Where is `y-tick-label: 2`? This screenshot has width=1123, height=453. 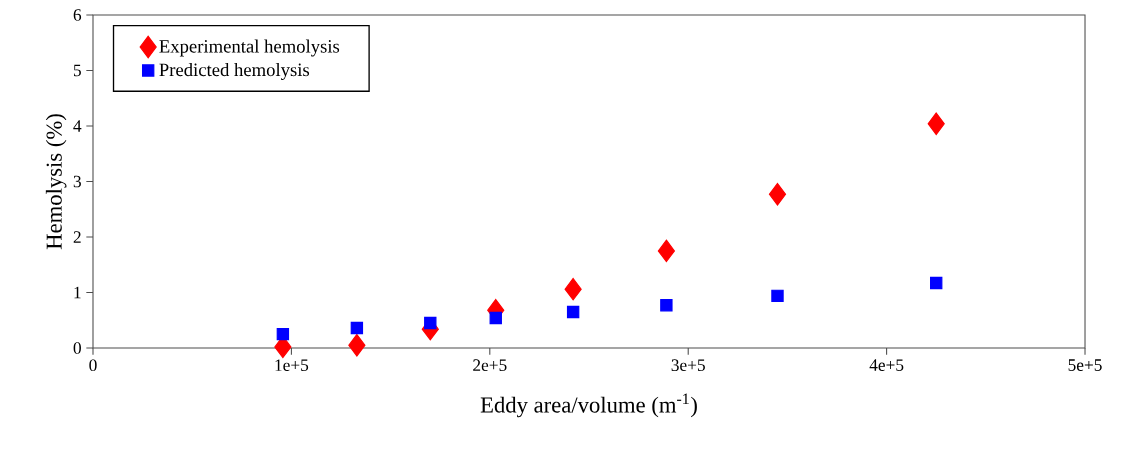
y-tick-label: 2 is located at coordinates (77, 237).